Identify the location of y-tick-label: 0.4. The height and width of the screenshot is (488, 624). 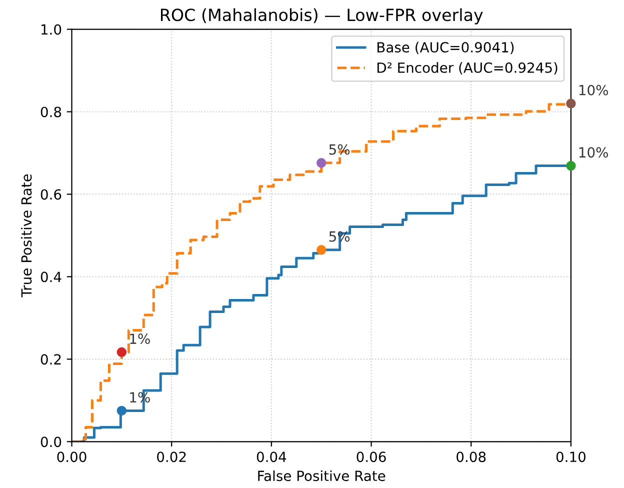
(51, 277).